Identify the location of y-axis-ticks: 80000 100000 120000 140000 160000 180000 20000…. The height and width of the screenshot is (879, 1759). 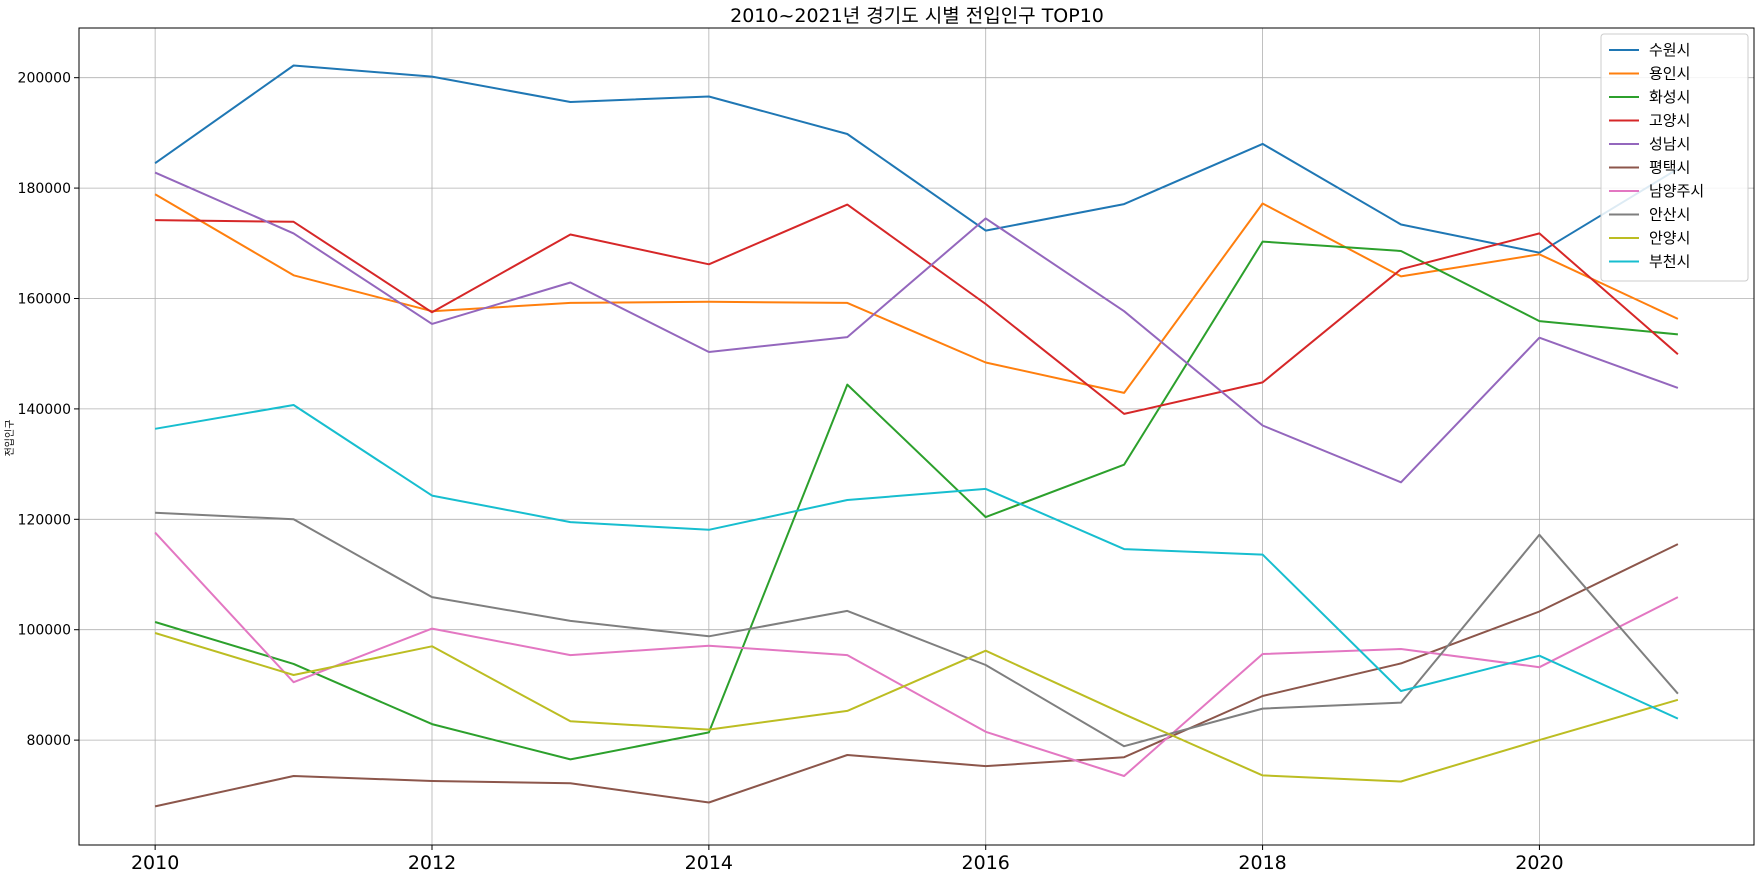
(48, 410).